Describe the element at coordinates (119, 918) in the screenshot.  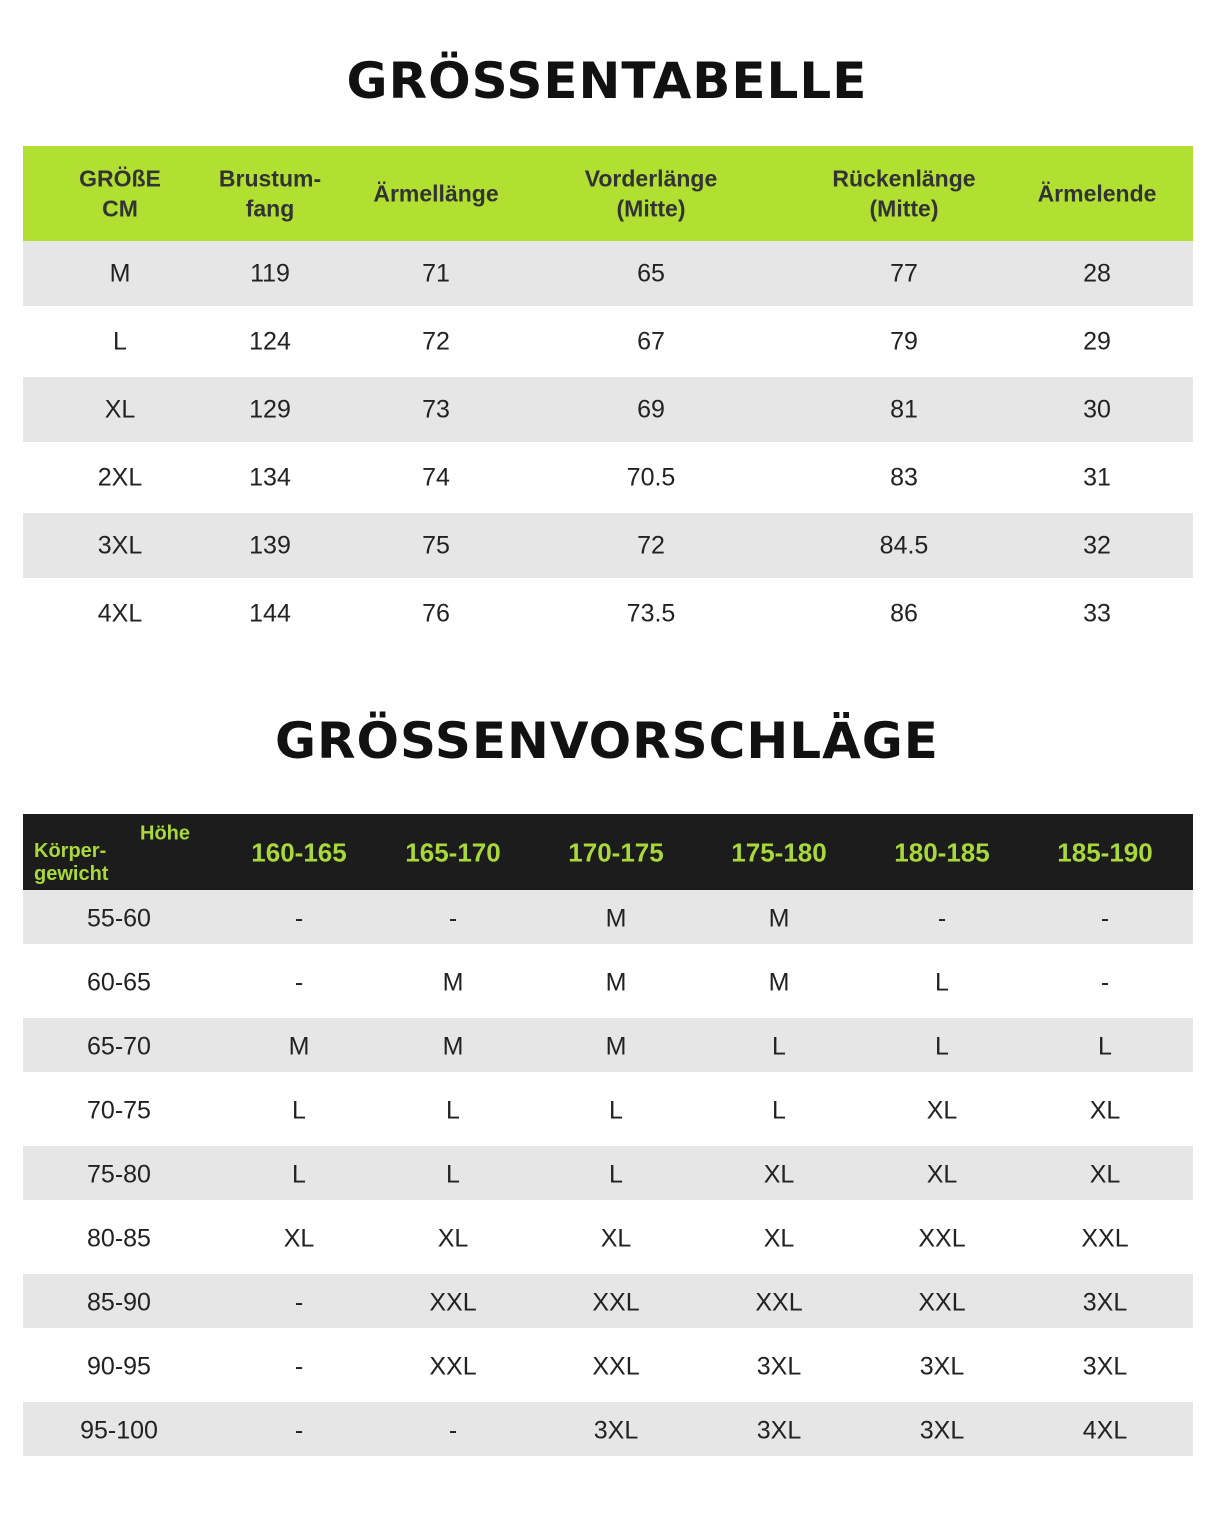
I see `table-cell: 55-60` at that location.